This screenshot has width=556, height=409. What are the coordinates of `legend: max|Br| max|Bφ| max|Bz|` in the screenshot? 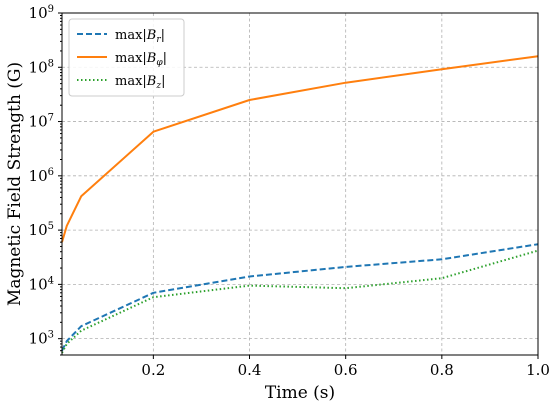 It's located at (126, 57).